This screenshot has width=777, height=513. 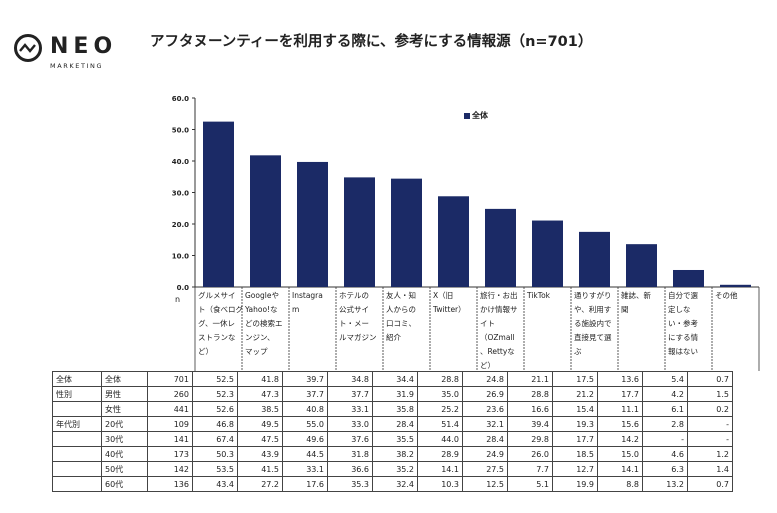 What do you see at coordinates (77, 394) in the screenshot?
I see `row-group: 性別` at bounding box center [77, 394].